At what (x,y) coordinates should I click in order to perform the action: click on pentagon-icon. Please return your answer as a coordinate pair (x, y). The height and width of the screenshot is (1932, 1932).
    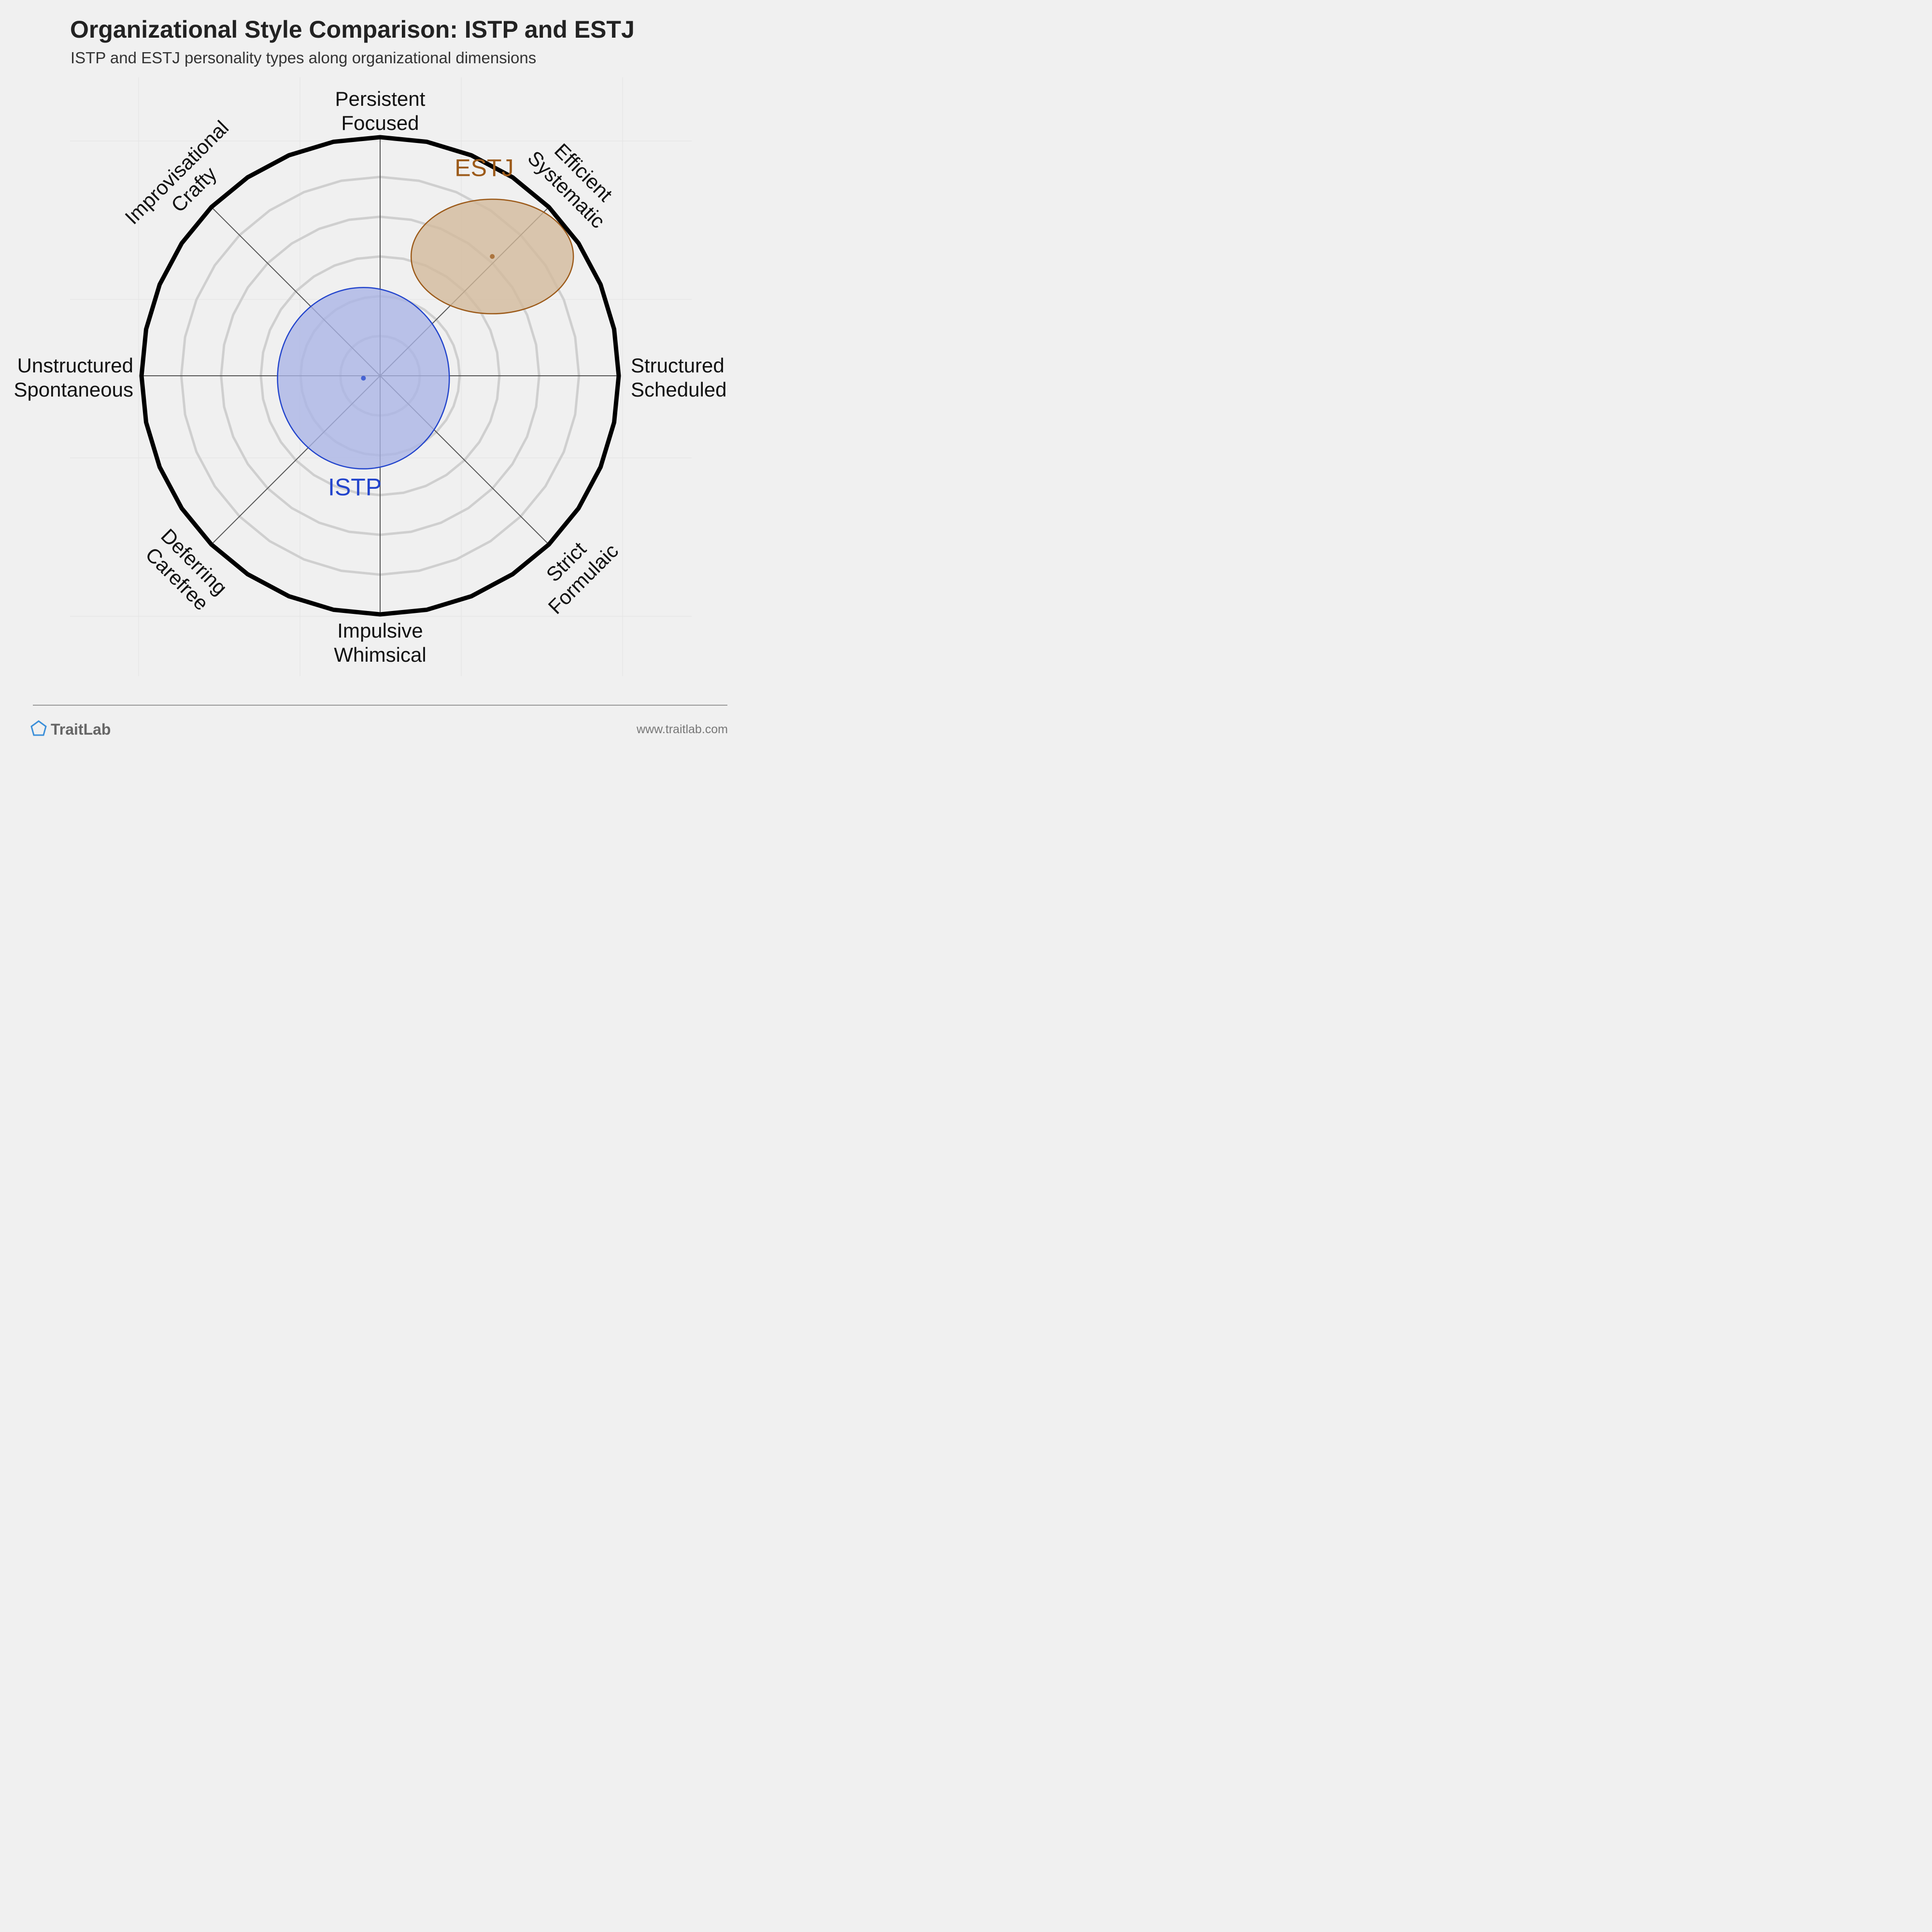
    Looking at the image, I should click on (38, 728).